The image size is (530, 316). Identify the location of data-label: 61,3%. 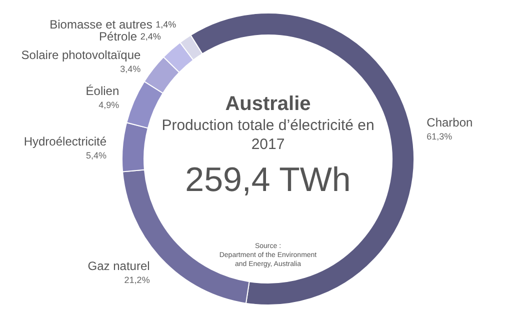
(439, 136).